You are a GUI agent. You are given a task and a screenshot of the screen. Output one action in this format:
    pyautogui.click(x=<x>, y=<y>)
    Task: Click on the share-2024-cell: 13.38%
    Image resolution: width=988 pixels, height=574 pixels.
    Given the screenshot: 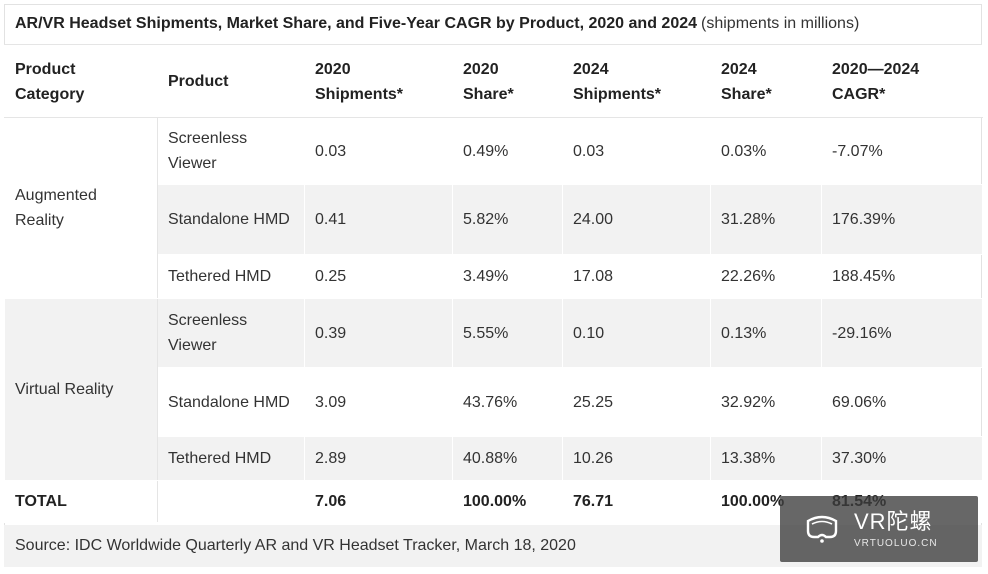 What is the action you would take?
    pyautogui.click(x=766, y=458)
    